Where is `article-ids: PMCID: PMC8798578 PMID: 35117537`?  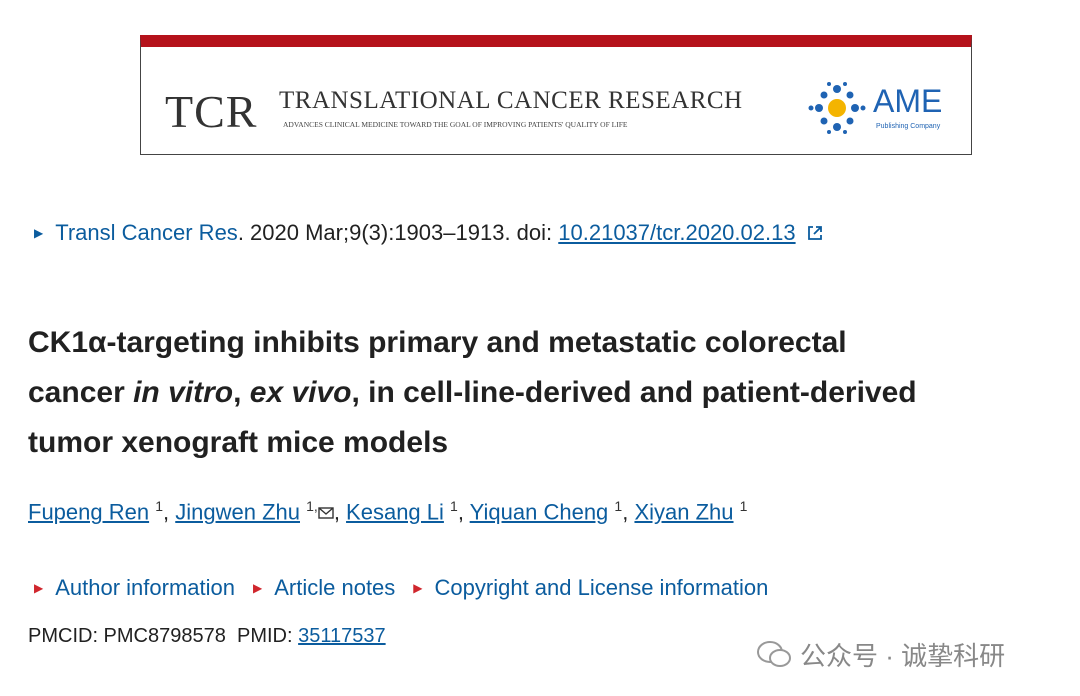 article-ids: PMCID: PMC8798578 PMID: 35117537 is located at coordinates (207, 636).